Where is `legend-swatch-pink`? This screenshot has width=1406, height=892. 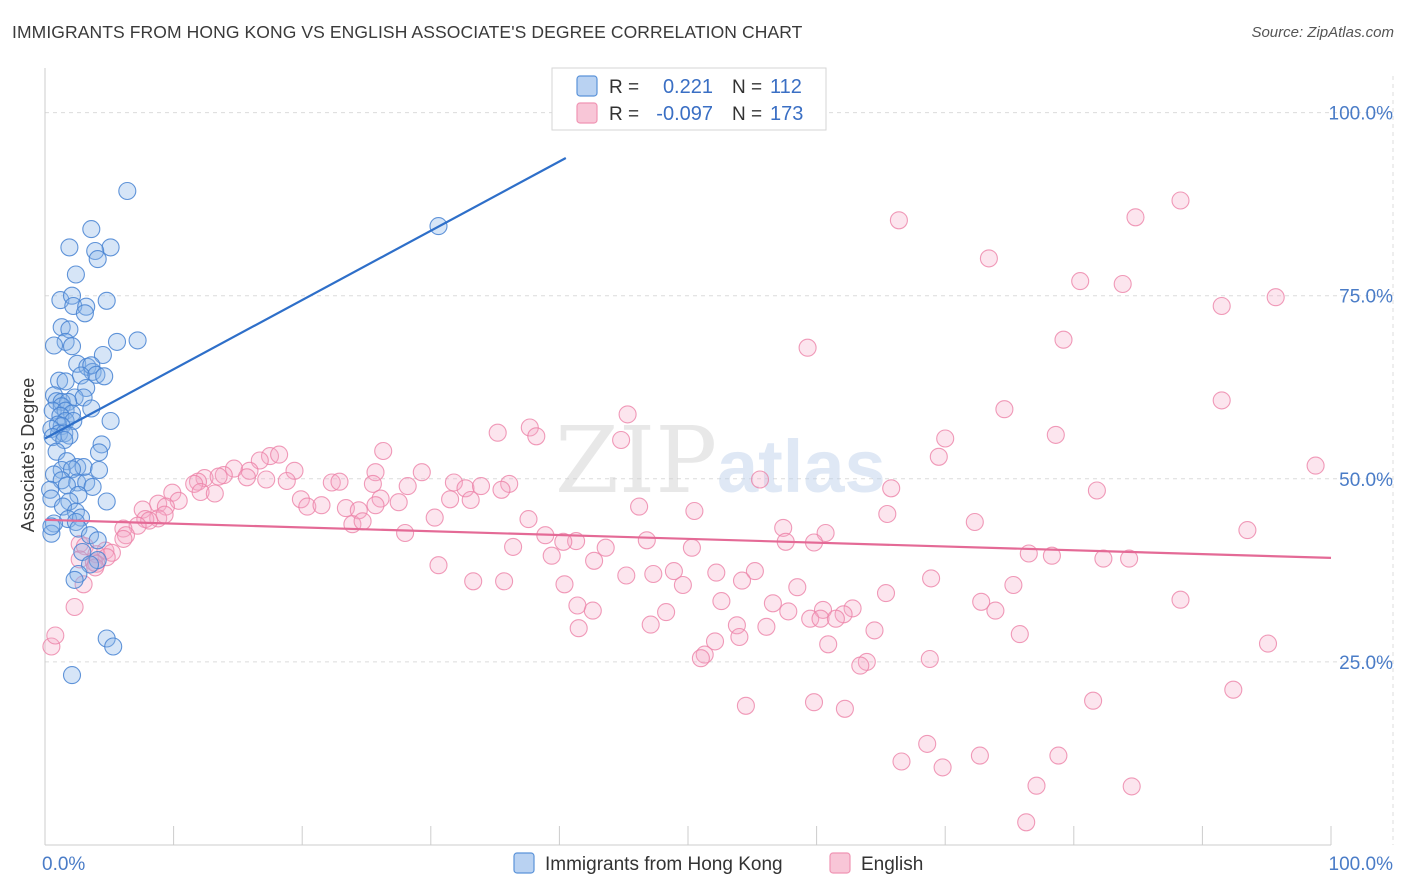
legend-swatch-pink is located at coordinates (587, 113).